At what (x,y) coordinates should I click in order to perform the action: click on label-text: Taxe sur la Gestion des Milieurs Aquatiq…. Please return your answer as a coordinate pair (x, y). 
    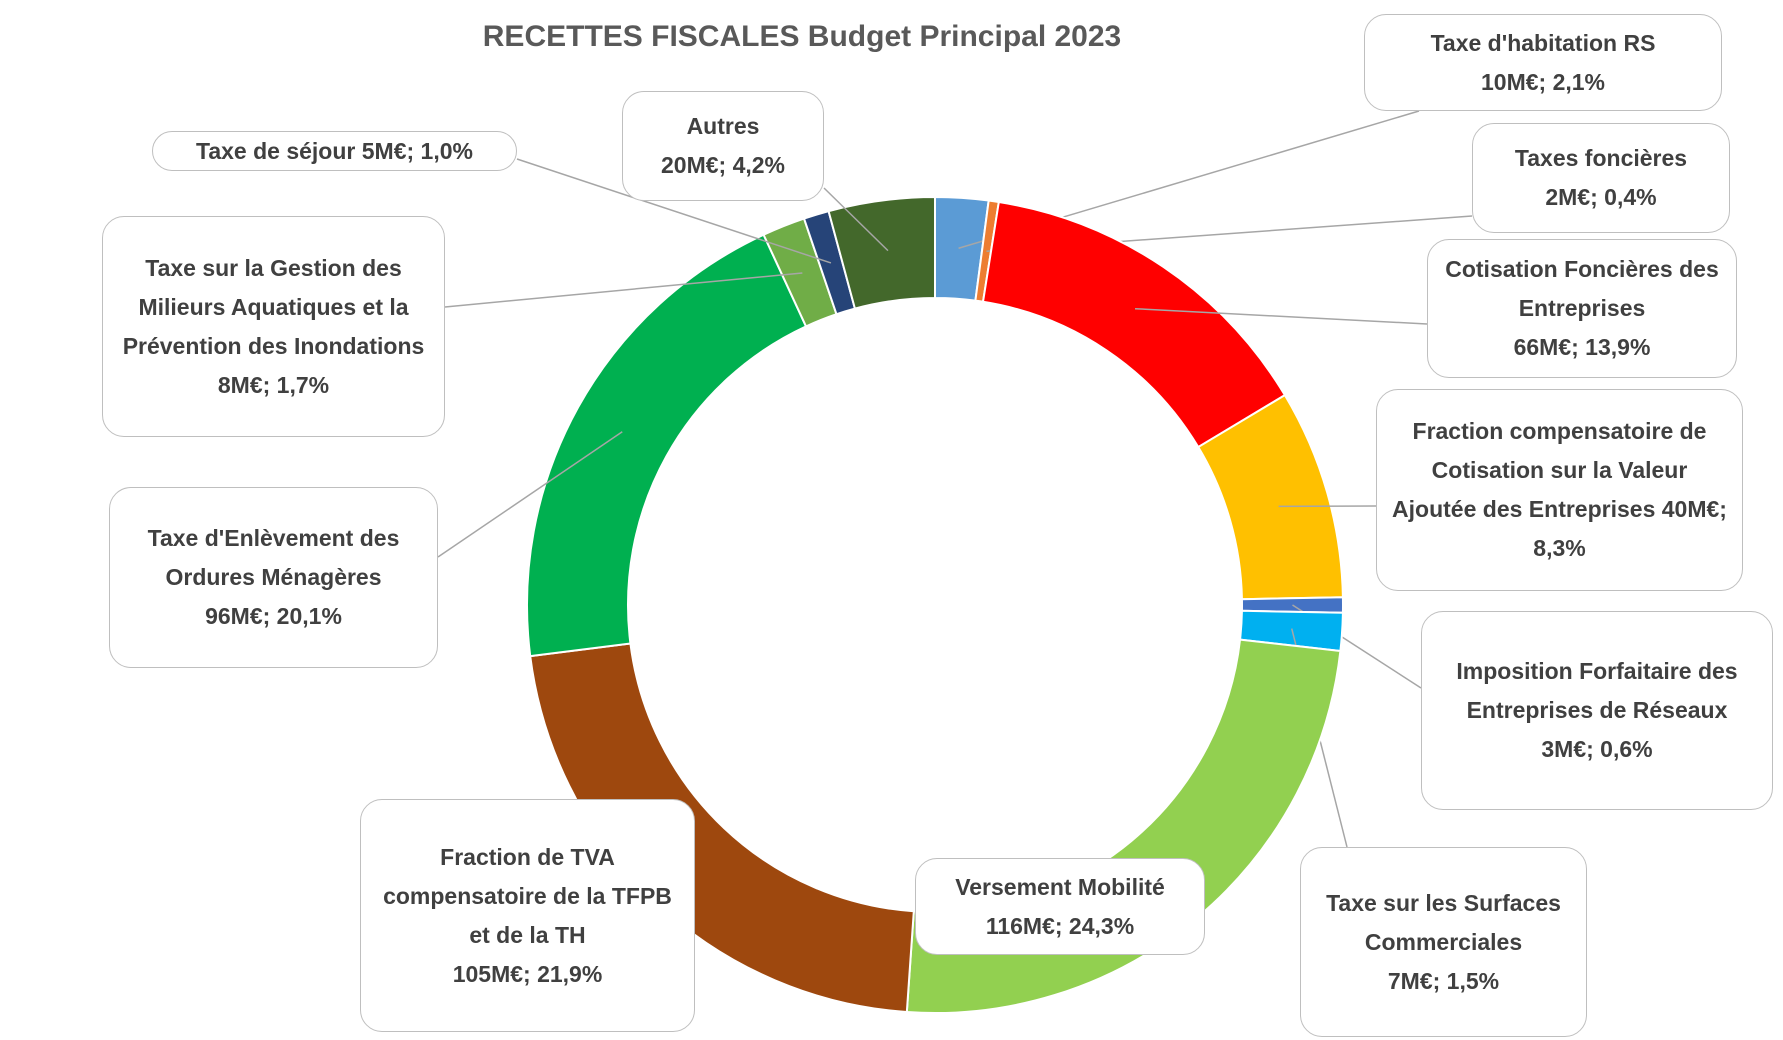
    Looking at the image, I should click on (273, 327).